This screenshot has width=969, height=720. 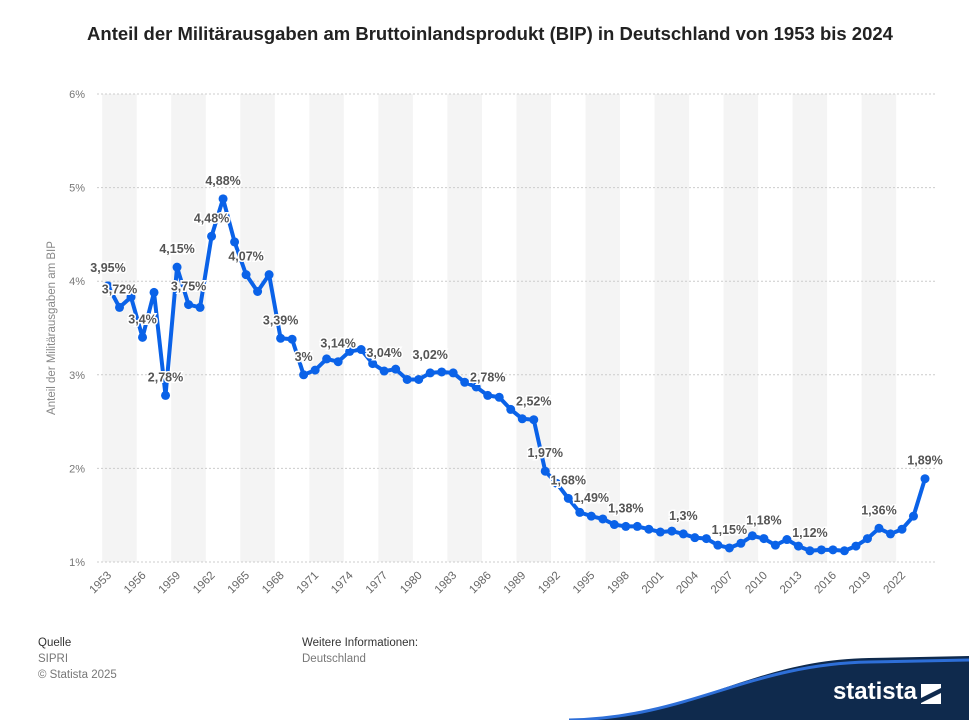 I want to click on data-label: 3,04%, so click(x=383, y=353).